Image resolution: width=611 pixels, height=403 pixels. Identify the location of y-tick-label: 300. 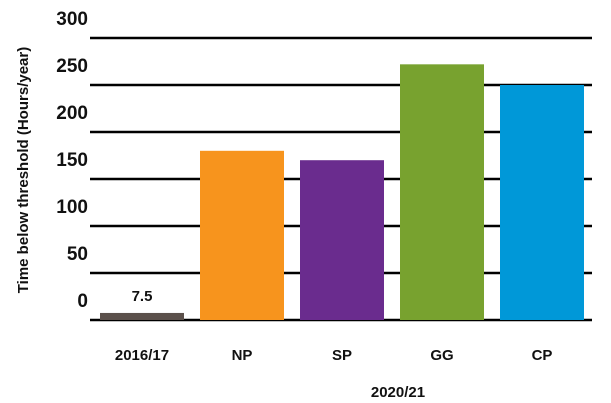
(72, 19).